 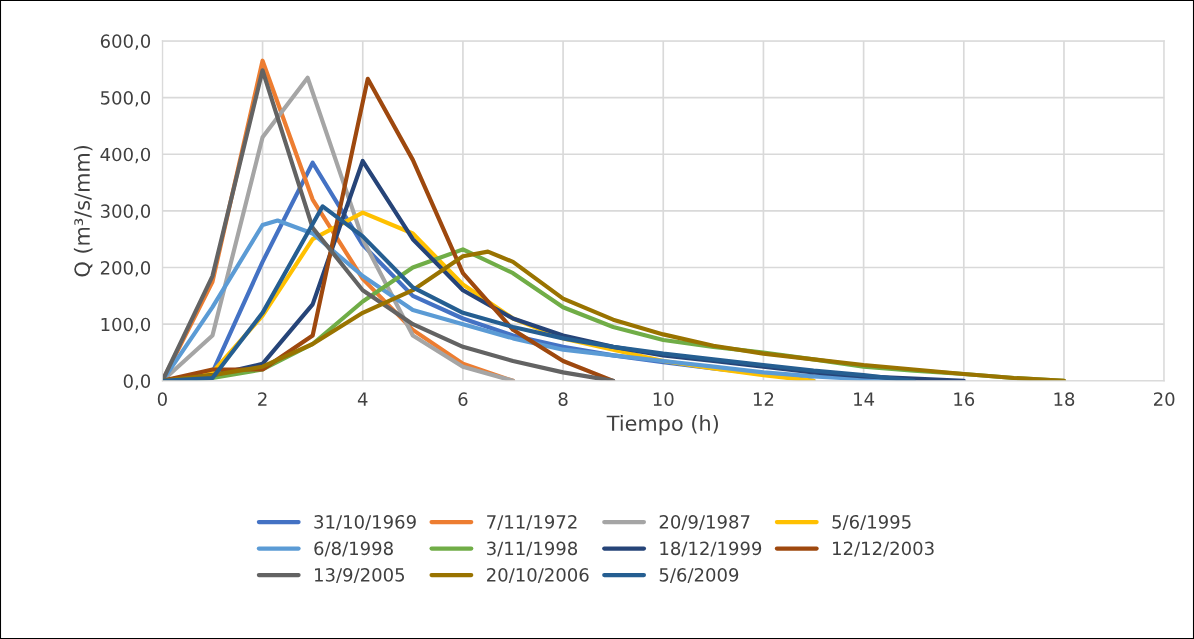 What do you see at coordinates (1064, 399) in the screenshot?
I see `x-tick-label: 18` at bounding box center [1064, 399].